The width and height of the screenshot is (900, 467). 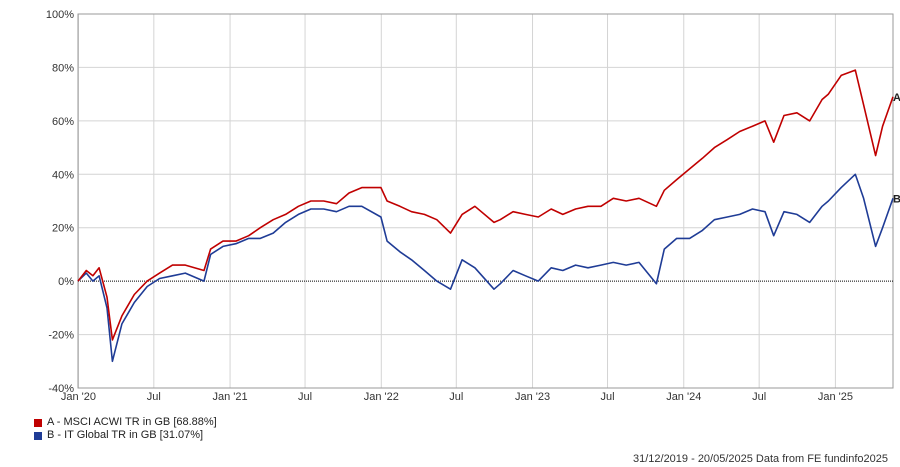 What do you see at coordinates (229, 397) in the screenshot?
I see `x-tick-label: Jan '21` at bounding box center [229, 397].